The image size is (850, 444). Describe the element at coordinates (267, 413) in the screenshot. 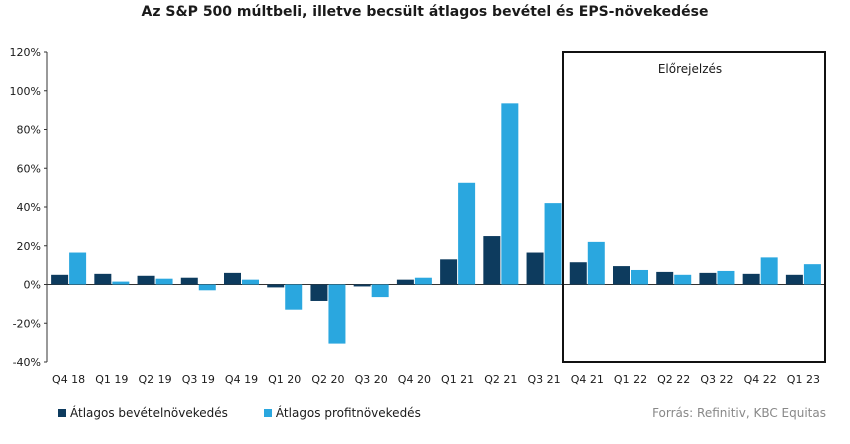

I see `legend-swatch-profit` at that location.